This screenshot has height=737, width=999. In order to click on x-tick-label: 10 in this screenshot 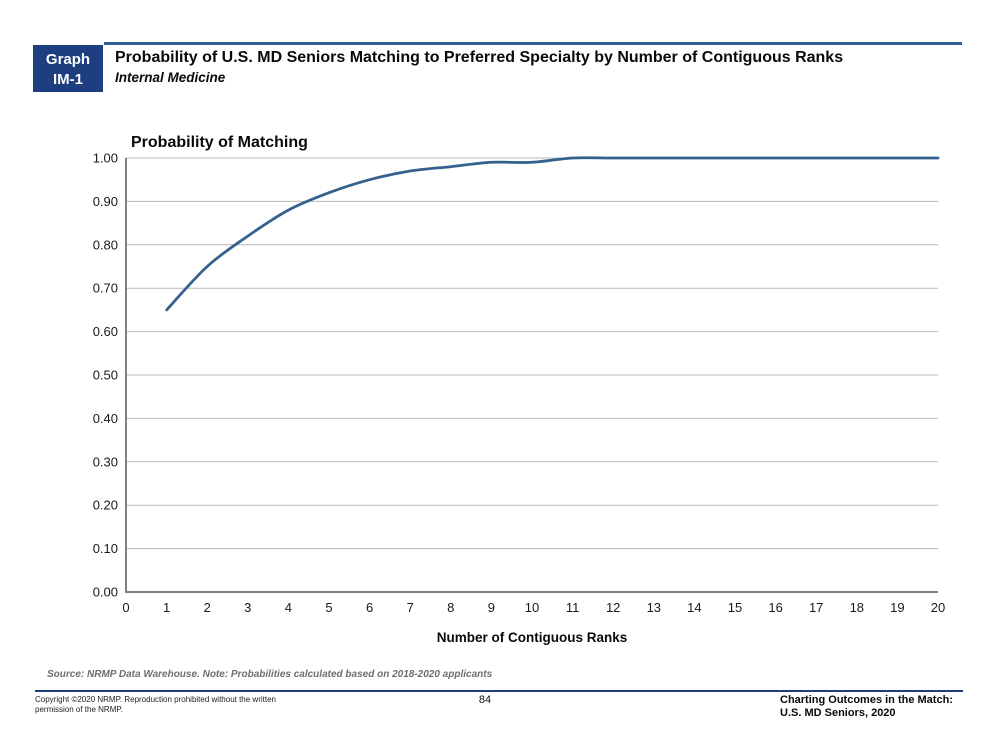, I will do `click(532, 607)`.